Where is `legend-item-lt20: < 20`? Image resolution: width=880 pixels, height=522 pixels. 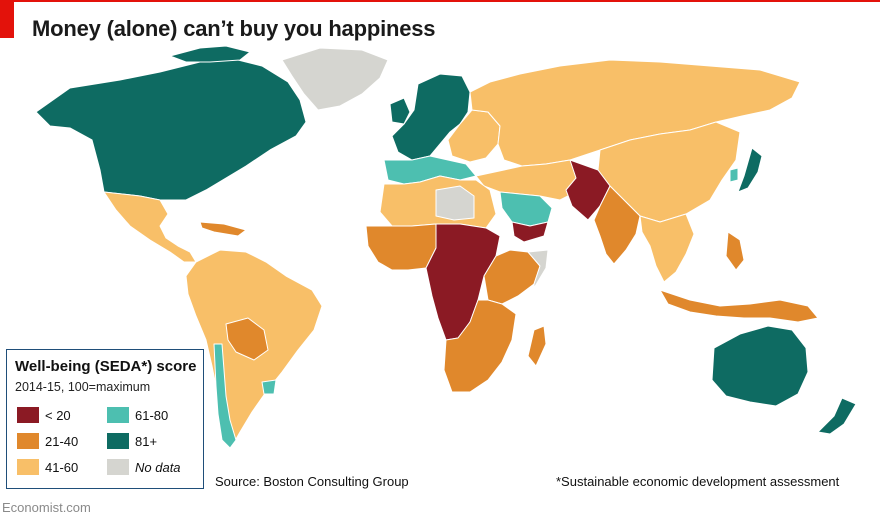 legend-item-lt20: < 20 is located at coordinates (44, 415).